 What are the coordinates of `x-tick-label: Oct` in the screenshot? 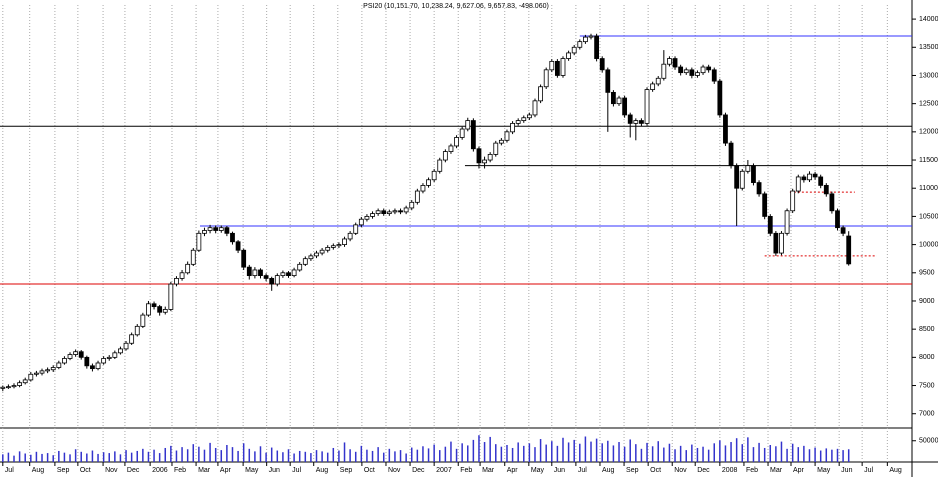 It's located at (85, 470).